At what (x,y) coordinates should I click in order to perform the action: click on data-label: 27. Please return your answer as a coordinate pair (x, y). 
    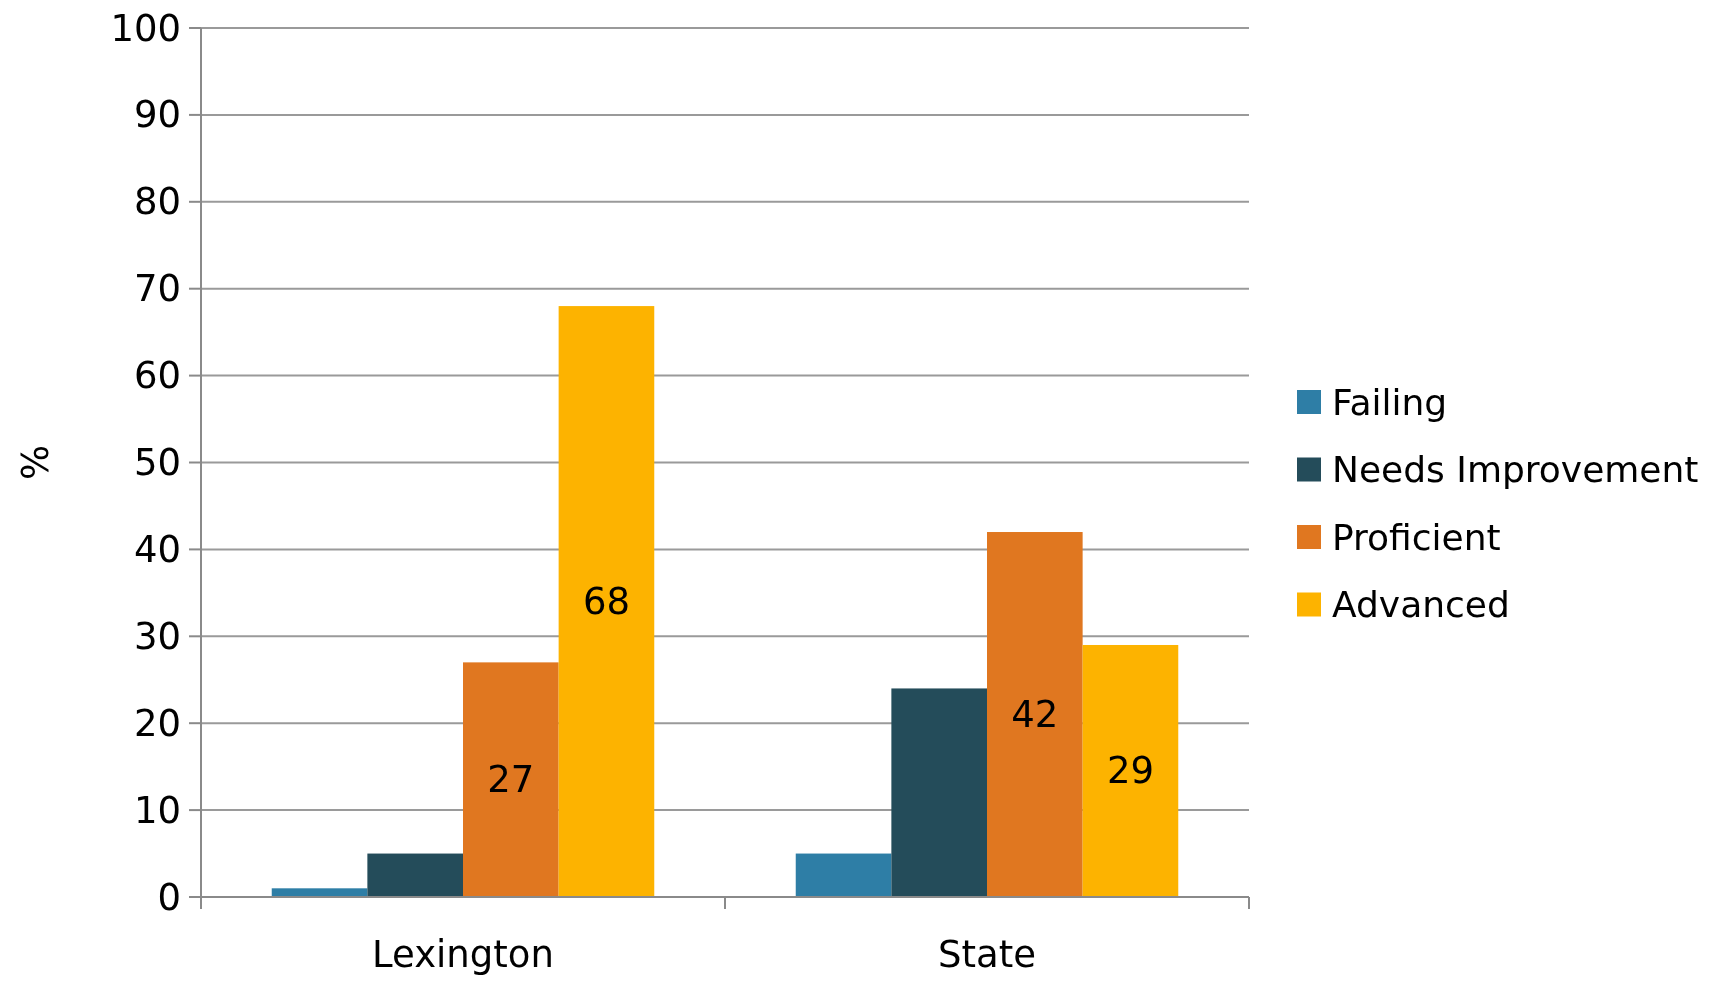
    Looking at the image, I should click on (511, 780).